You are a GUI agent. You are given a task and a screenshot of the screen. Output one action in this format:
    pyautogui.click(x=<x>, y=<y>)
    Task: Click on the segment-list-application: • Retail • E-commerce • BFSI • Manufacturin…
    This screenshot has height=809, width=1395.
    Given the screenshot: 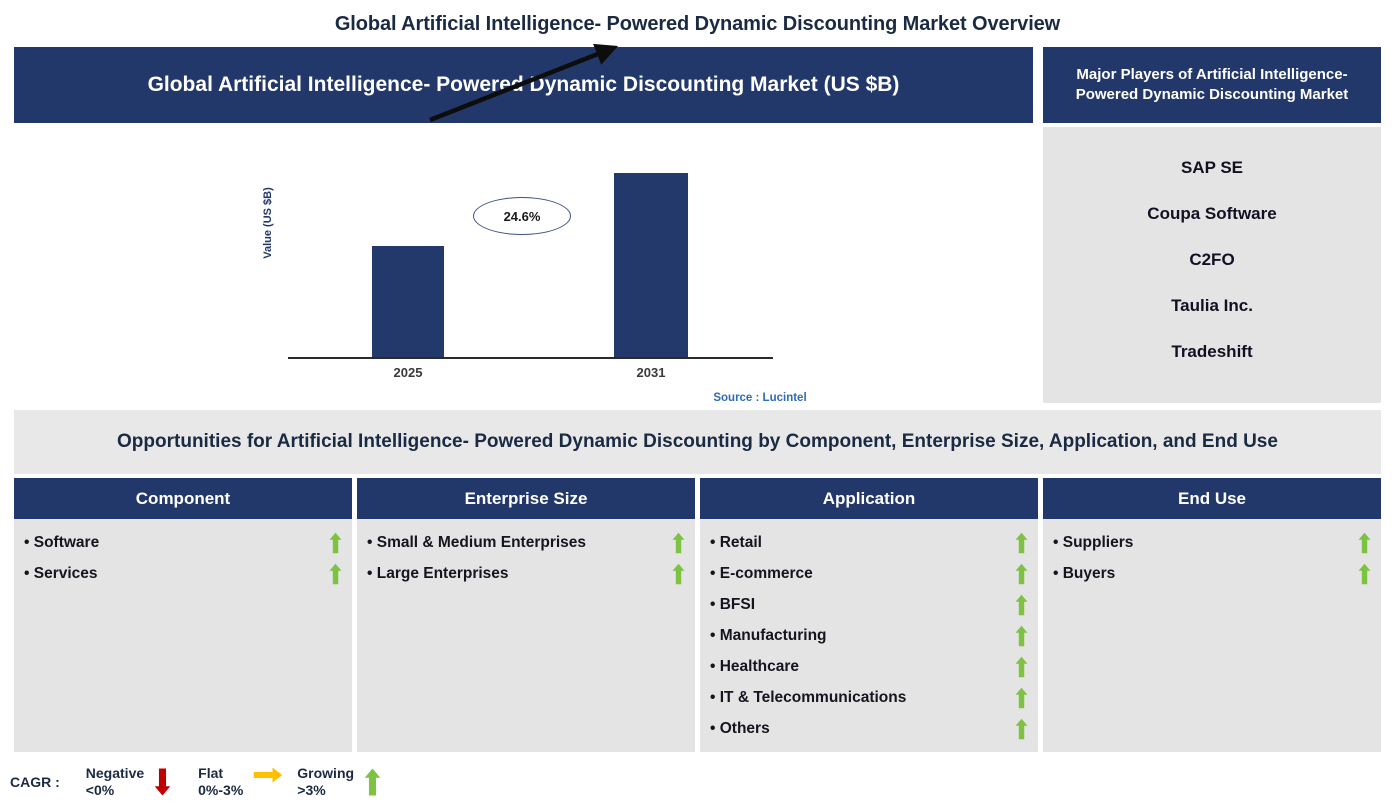 What is the action you would take?
    pyautogui.click(x=869, y=635)
    